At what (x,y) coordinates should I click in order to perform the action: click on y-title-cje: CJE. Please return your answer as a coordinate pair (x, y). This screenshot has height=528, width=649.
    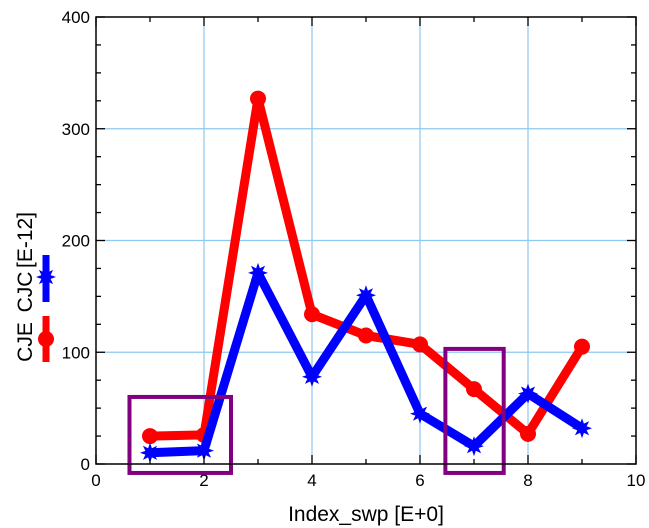
    Looking at the image, I should click on (25, 342).